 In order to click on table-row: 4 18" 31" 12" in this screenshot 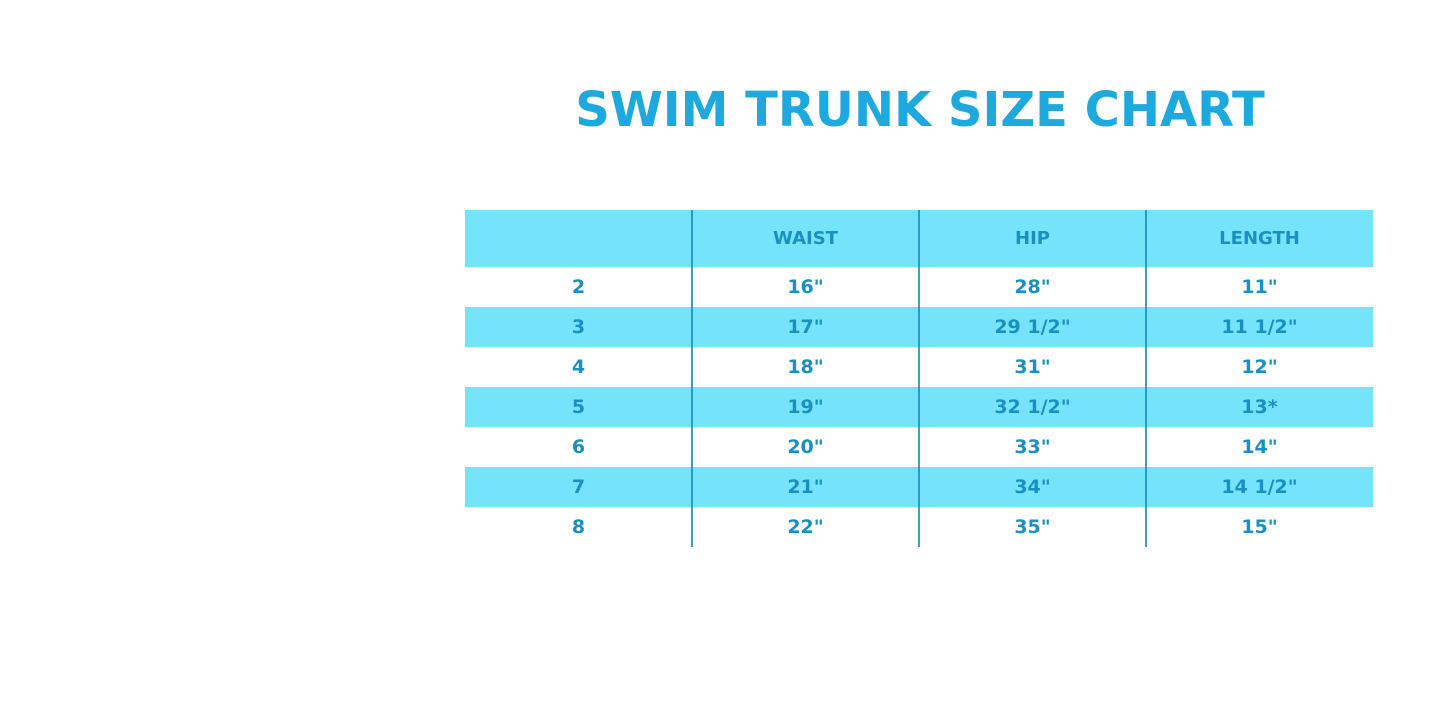, I will do `click(919, 367)`.